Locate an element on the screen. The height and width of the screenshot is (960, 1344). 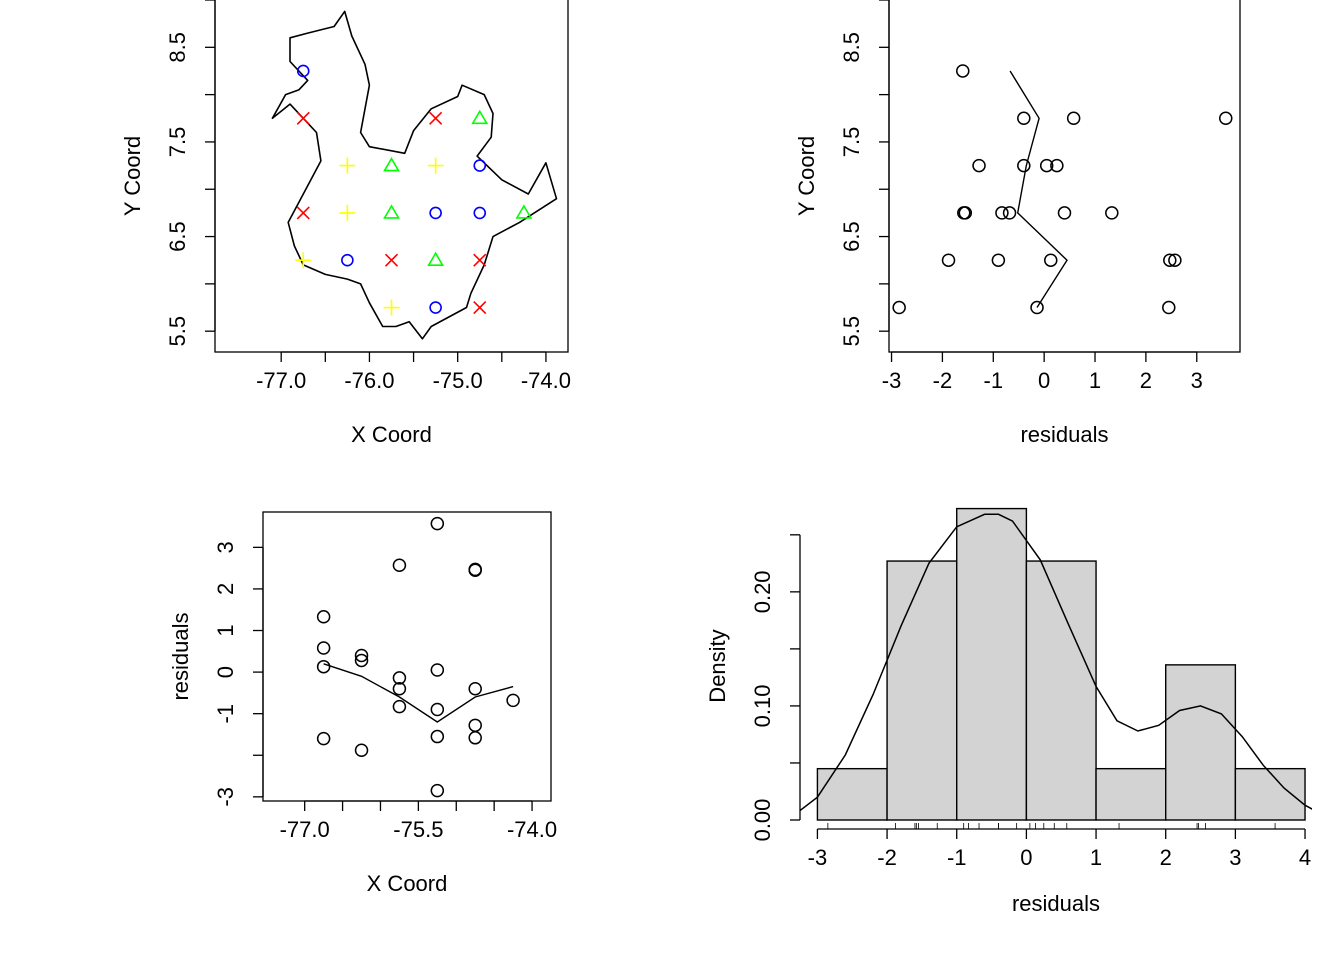
x-tick-label: 1 is located at coordinates (1096, 857).